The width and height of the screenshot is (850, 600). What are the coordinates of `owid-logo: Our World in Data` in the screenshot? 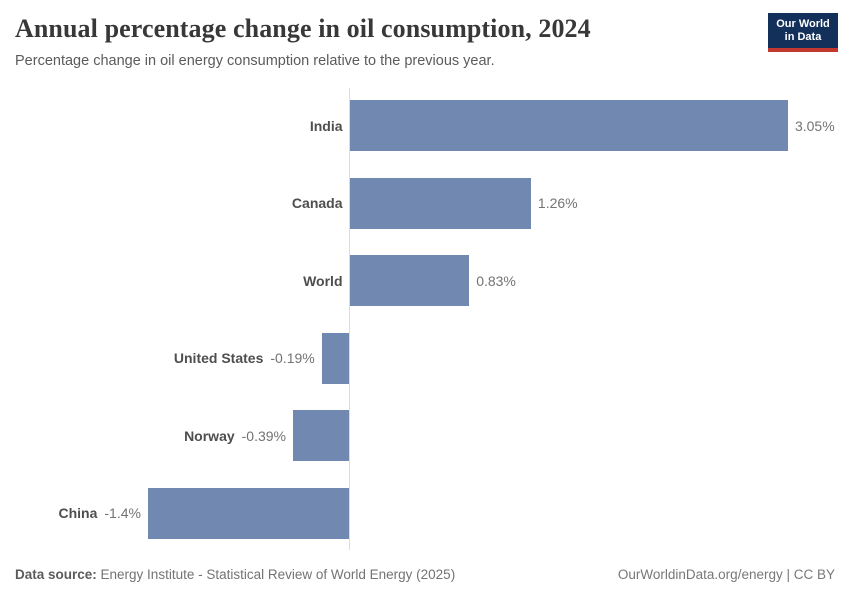 It's located at (803, 32).